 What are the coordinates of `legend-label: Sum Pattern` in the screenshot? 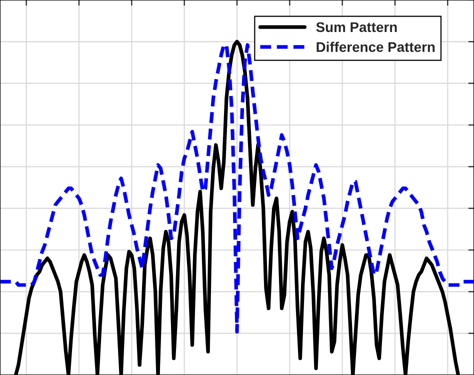 It's located at (356, 27).